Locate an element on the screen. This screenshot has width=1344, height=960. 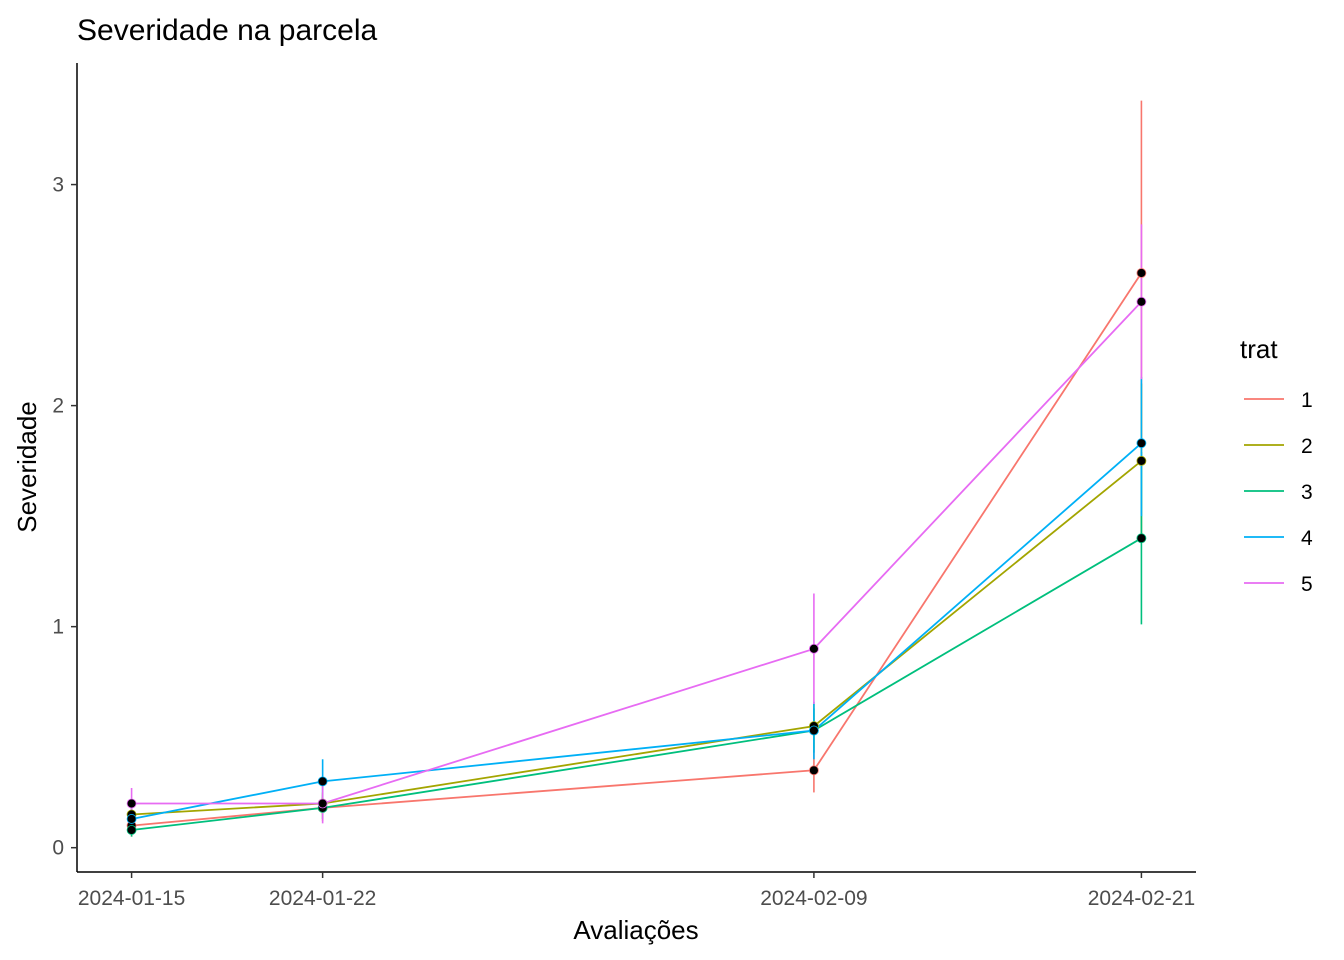
y-axis-title: Severidade is located at coordinates (27, 467).